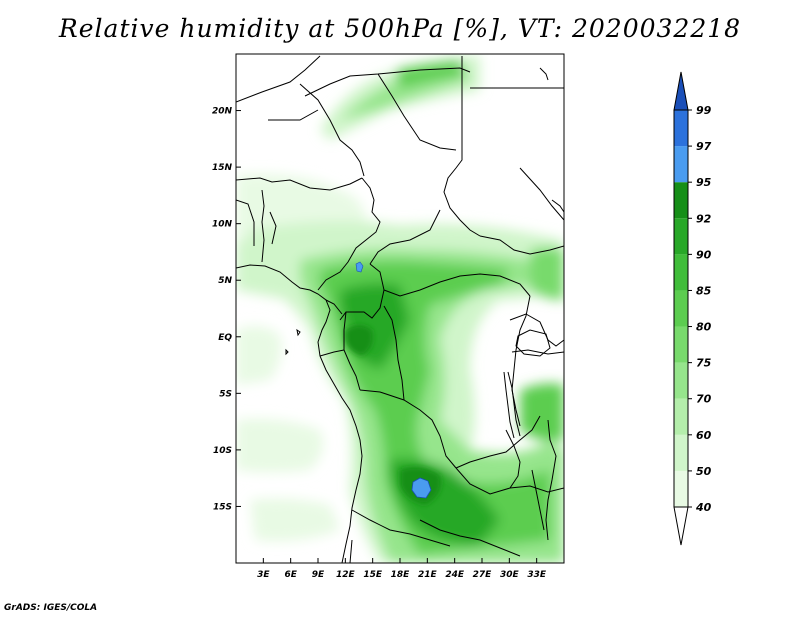 The image size is (800, 618). Describe the element at coordinates (222, 507) in the screenshot. I see `lat-tick-label: 15S` at that location.